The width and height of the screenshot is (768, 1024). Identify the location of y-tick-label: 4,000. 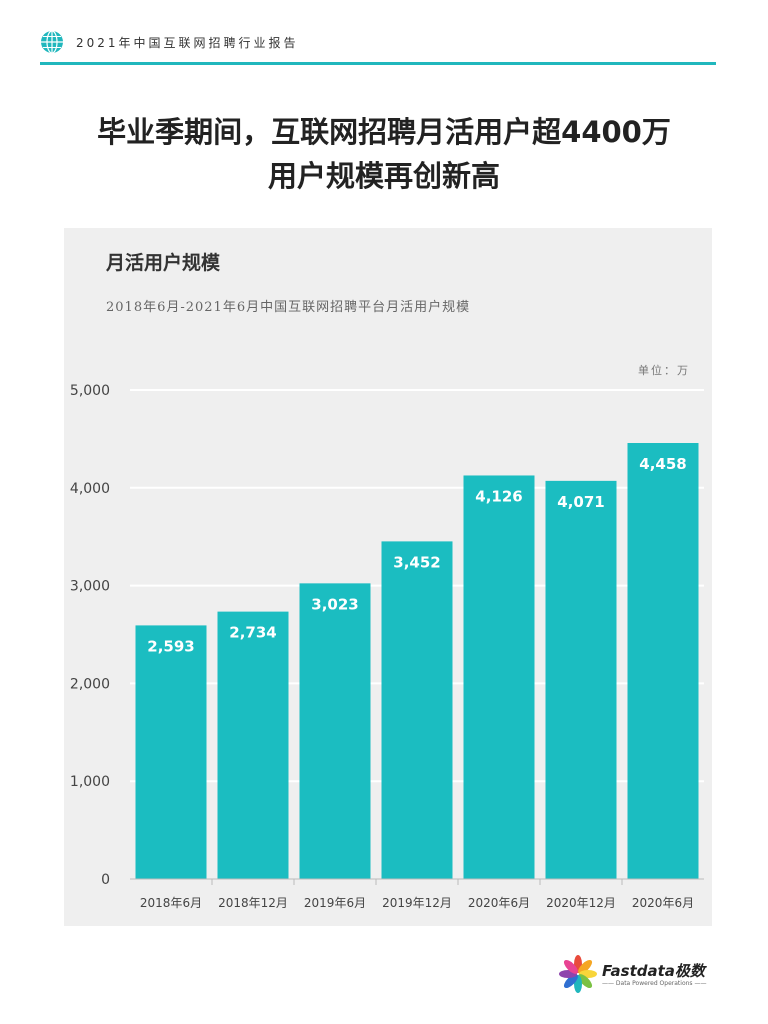
(90, 489).